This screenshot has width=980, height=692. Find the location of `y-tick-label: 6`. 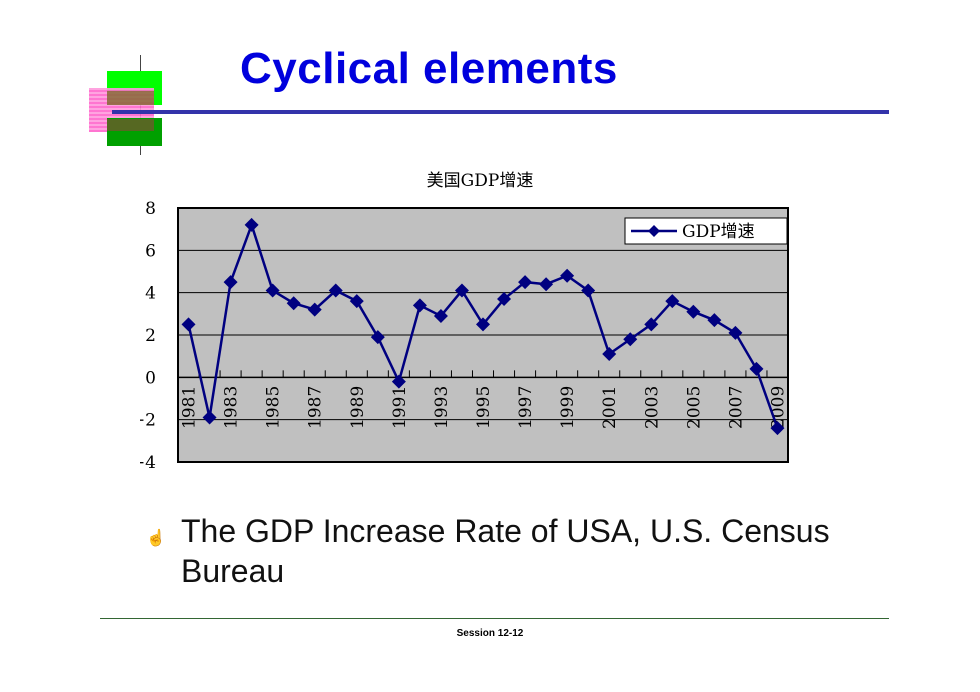

y-tick-label: 6 is located at coordinates (150, 251).